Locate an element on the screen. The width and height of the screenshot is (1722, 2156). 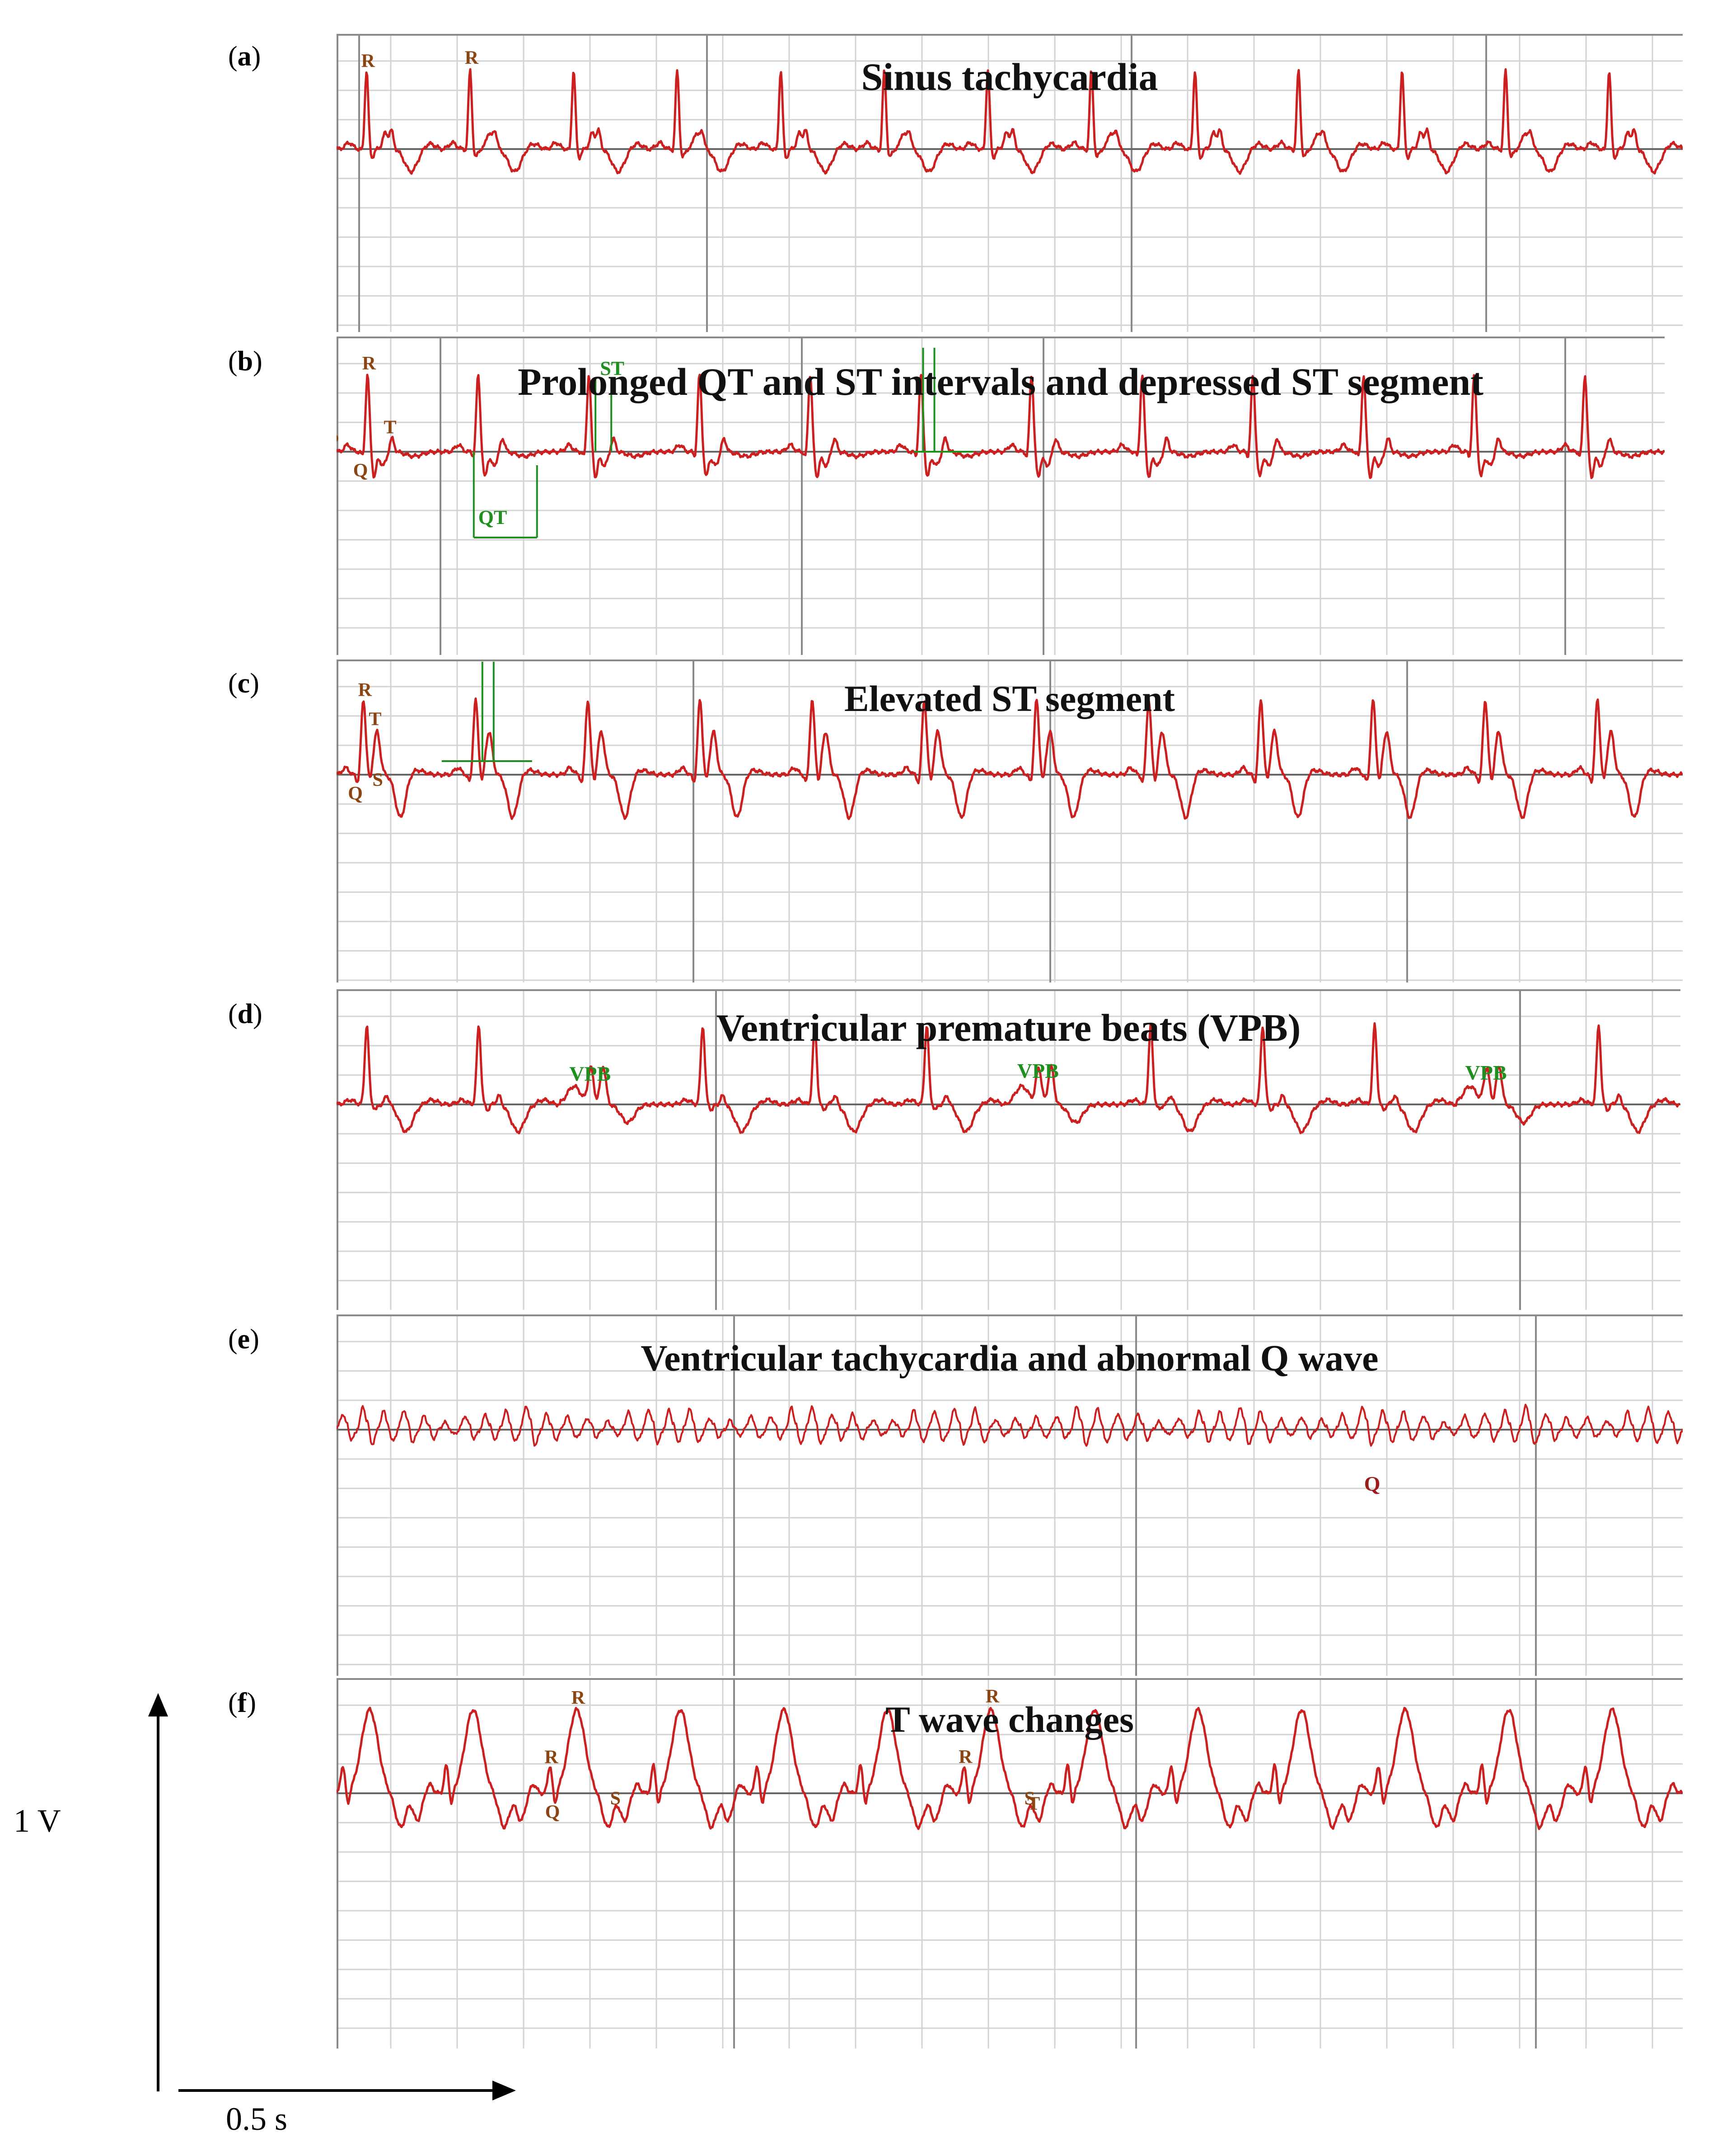
panel-letter-f: (f) is located at coordinates (242, 1703).